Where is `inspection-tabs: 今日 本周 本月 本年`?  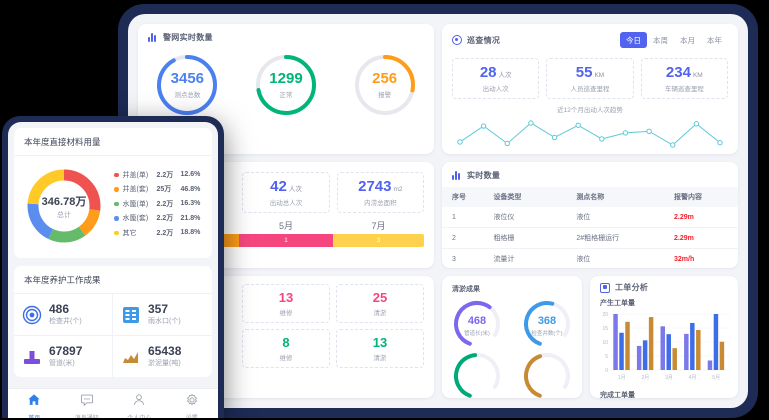
inspection-tabs: 今日 本周 本月 本年 is located at coordinates (674, 40).